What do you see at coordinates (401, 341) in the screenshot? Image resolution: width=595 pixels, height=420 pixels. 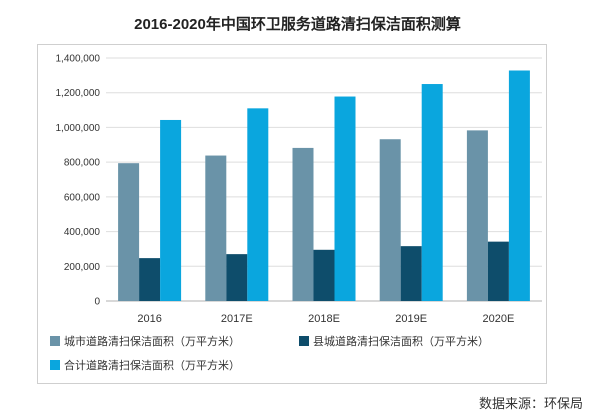 I see `legend-label: 县城道路清扫保洁面积（万平方米）` at bounding box center [401, 341].